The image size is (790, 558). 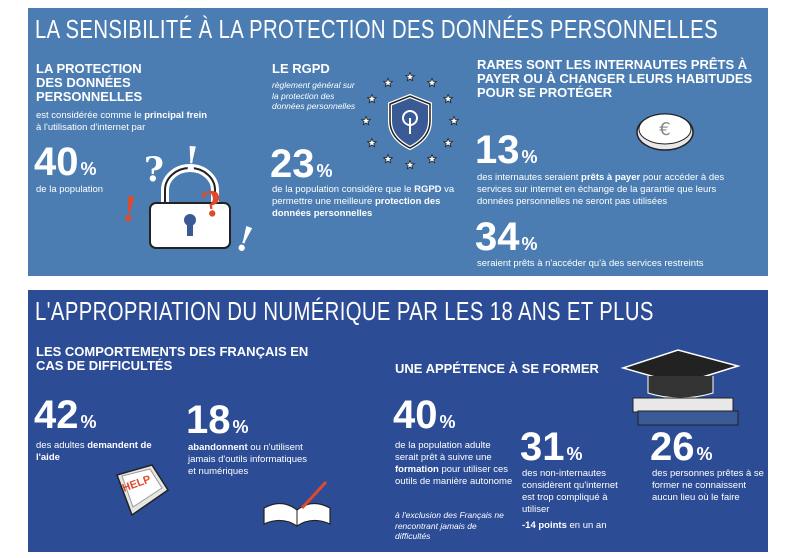 What do you see at coordinates (586, 525) in the screenshot?
I see `text-segment: en un an` at bounding box center [586, 525].